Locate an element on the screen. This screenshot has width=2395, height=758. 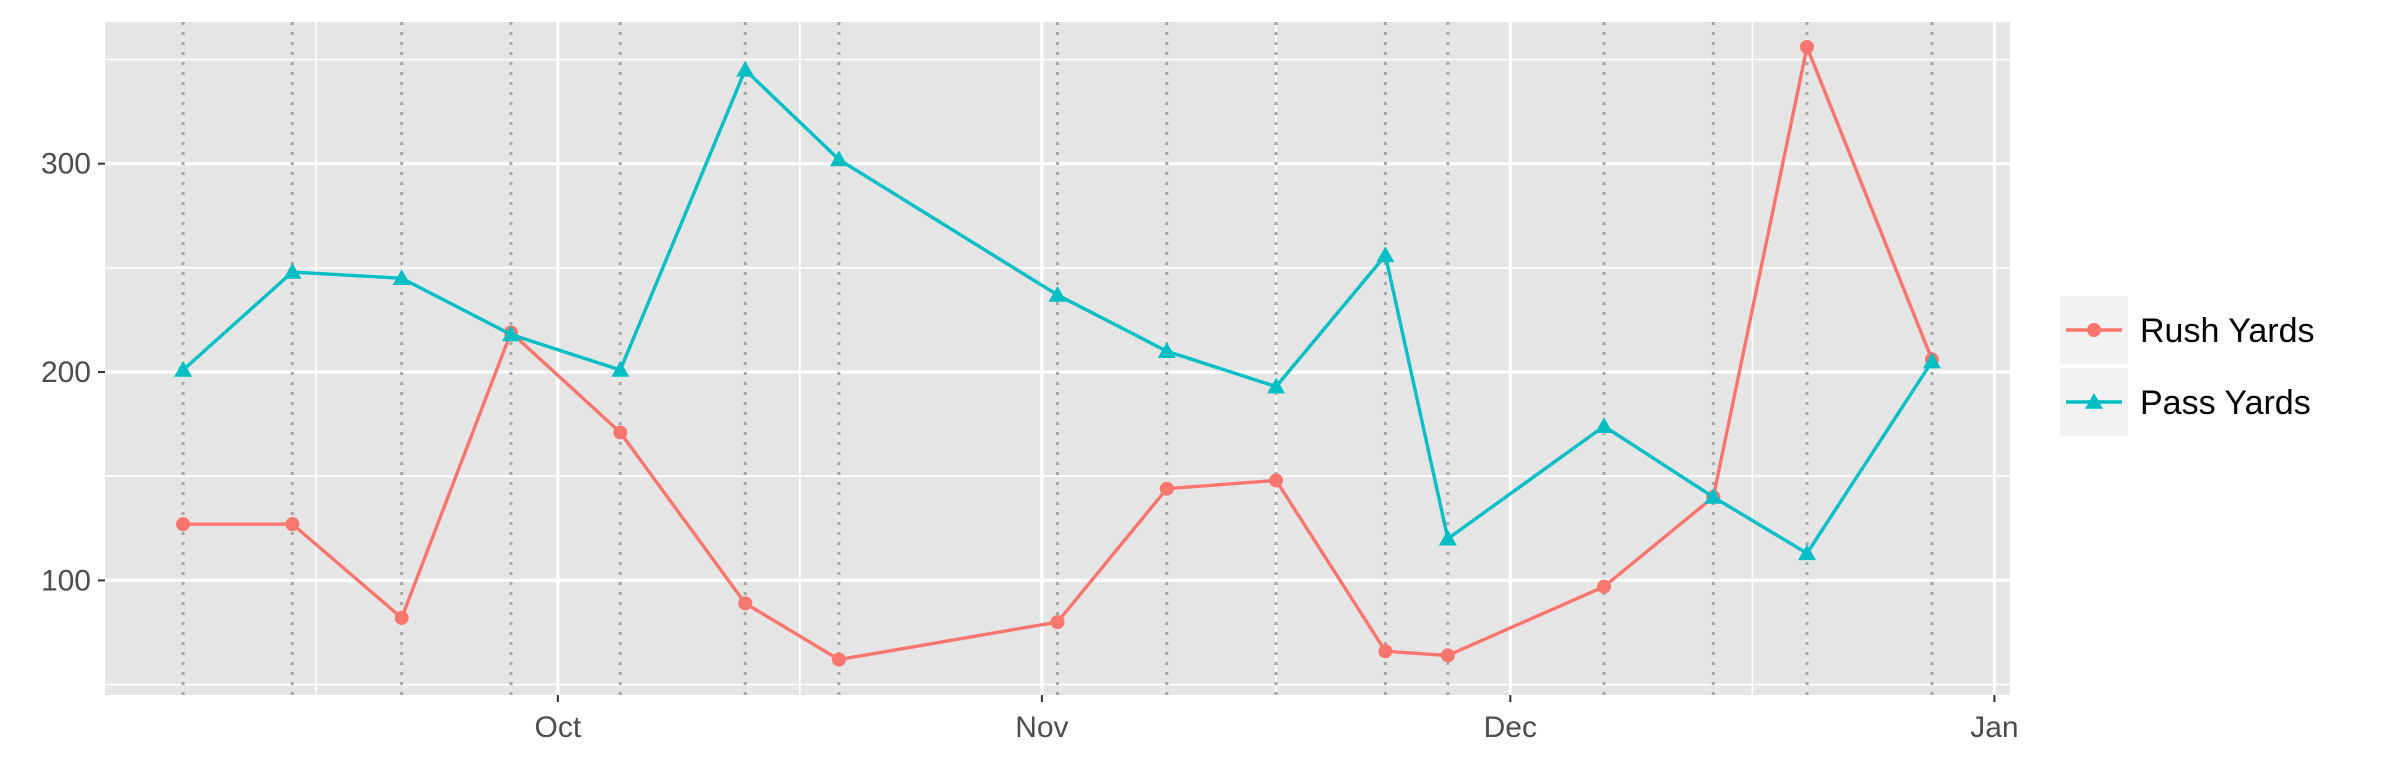
x-tick-label: Jan is located at coordinates (1994, 727).